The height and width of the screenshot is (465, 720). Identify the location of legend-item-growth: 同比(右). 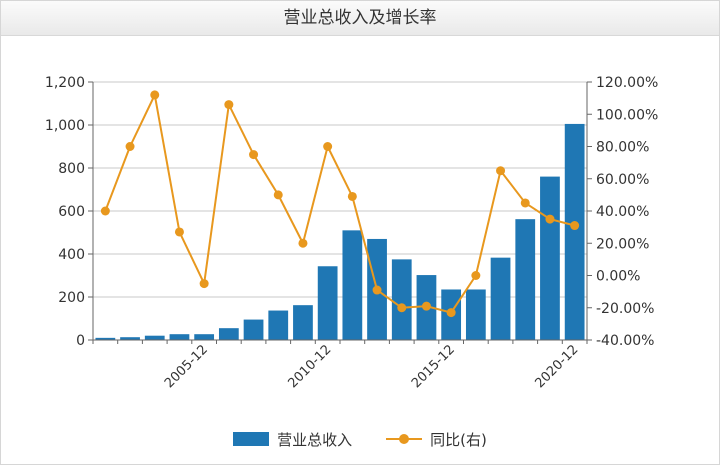
(436, 439).